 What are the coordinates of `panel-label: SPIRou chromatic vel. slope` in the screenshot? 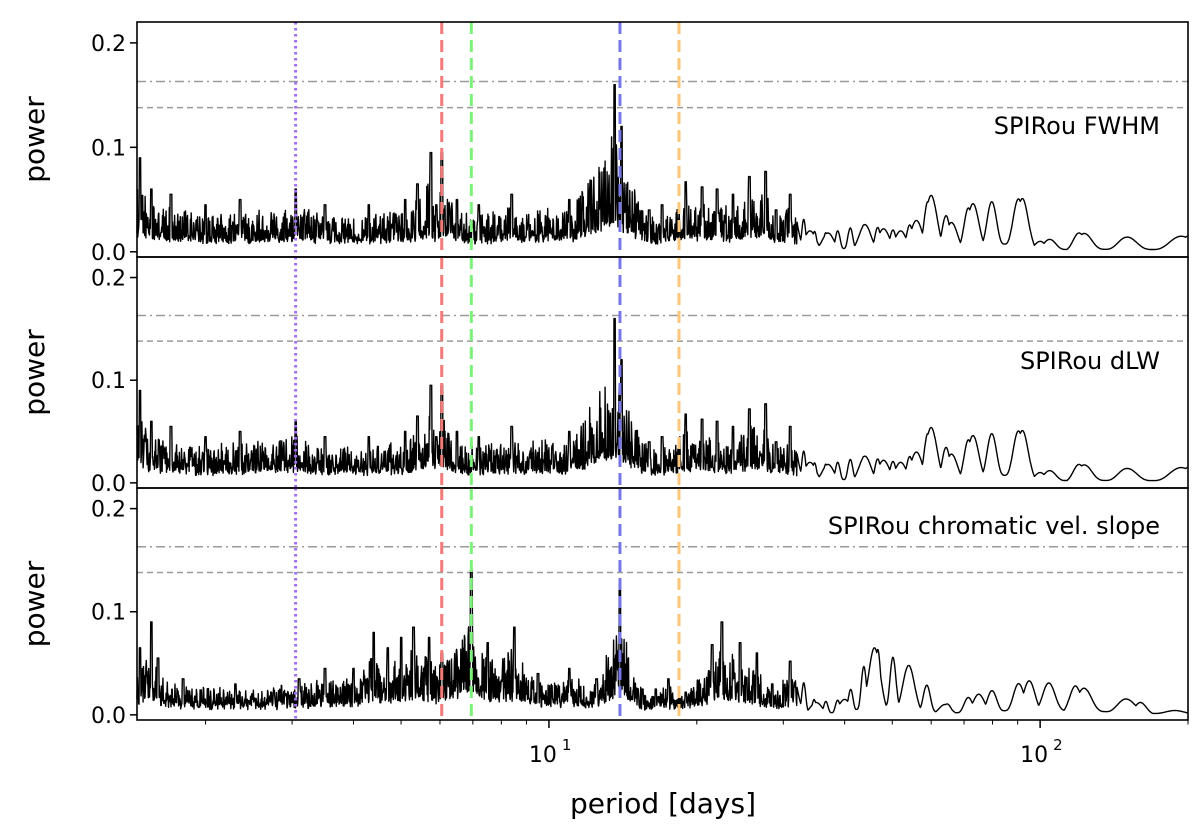 It's located at (994, 526).